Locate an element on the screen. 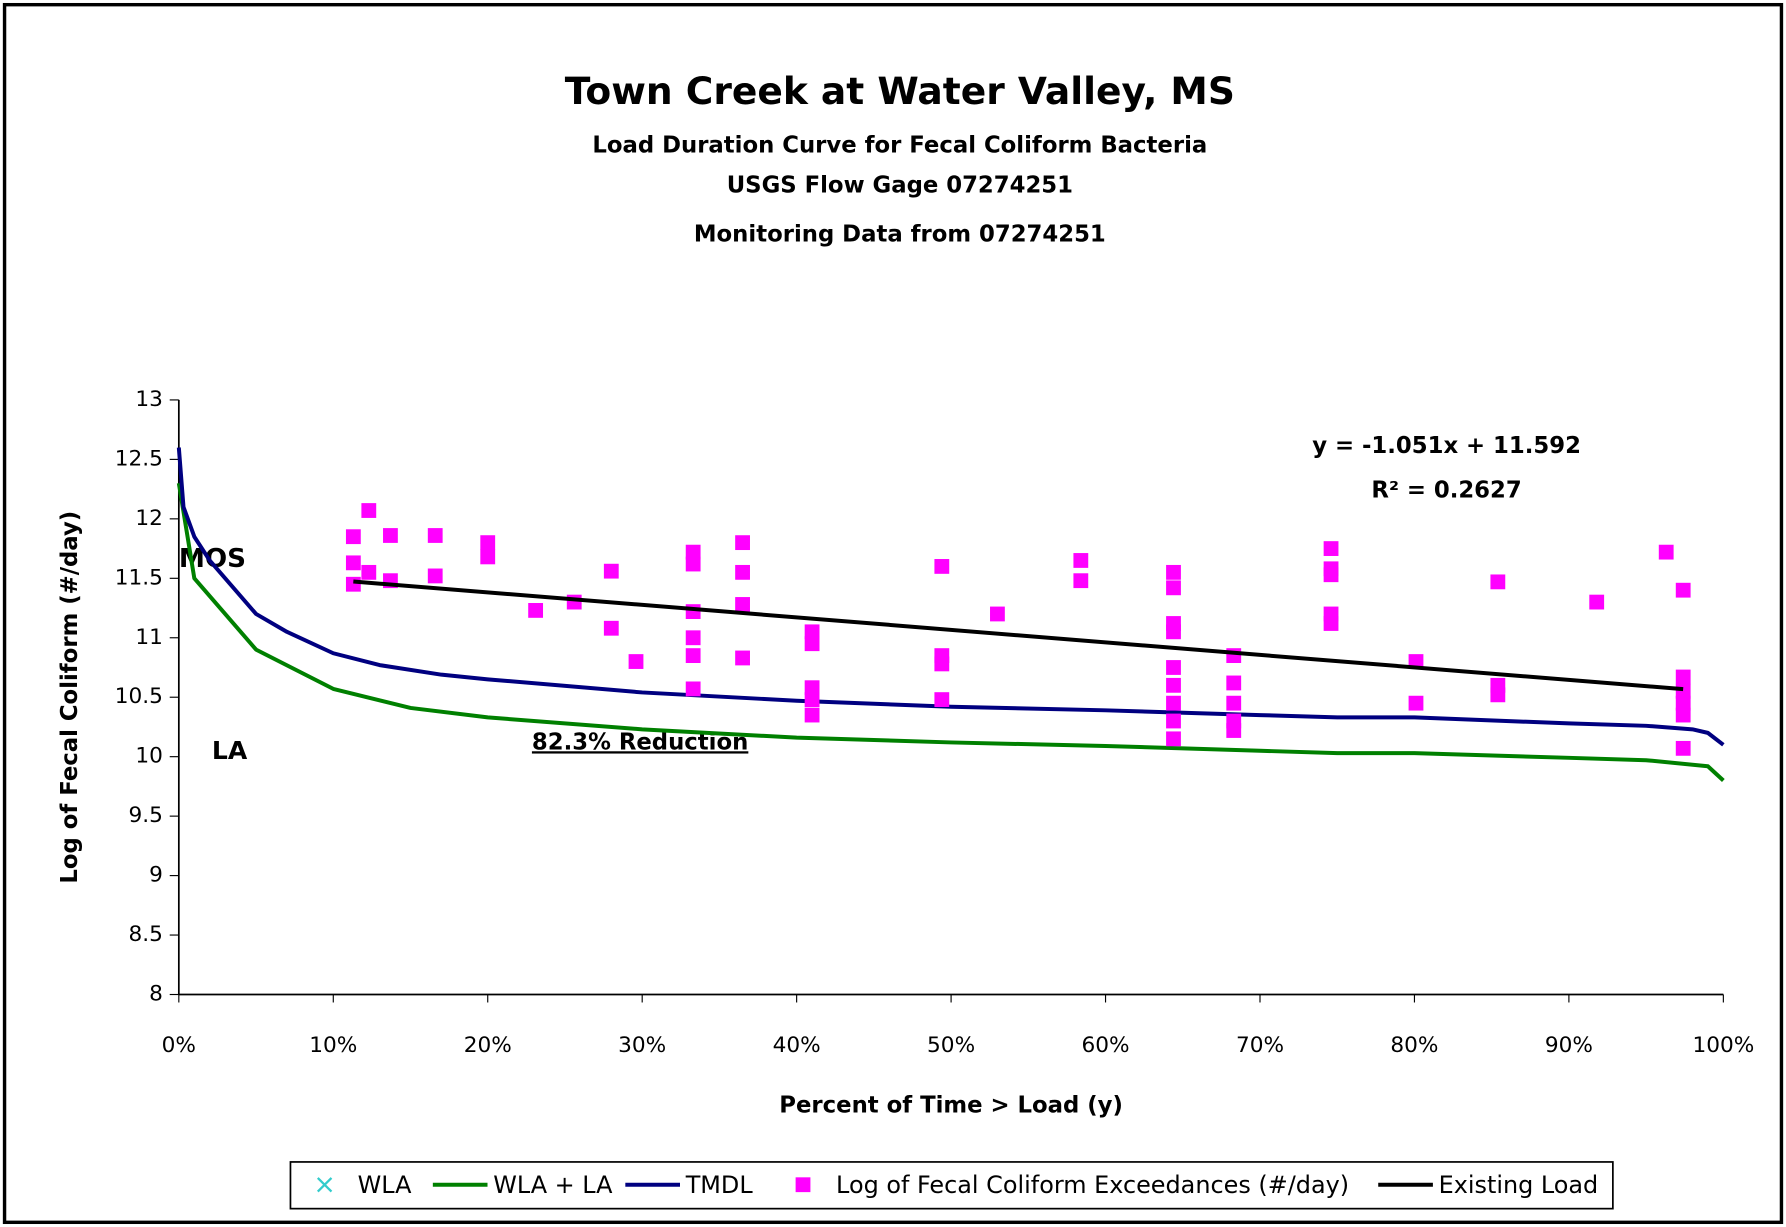 The width and height of the screenshot is (1786, 1227). y-tick-label: 10 is located at coordinates (149, 756).